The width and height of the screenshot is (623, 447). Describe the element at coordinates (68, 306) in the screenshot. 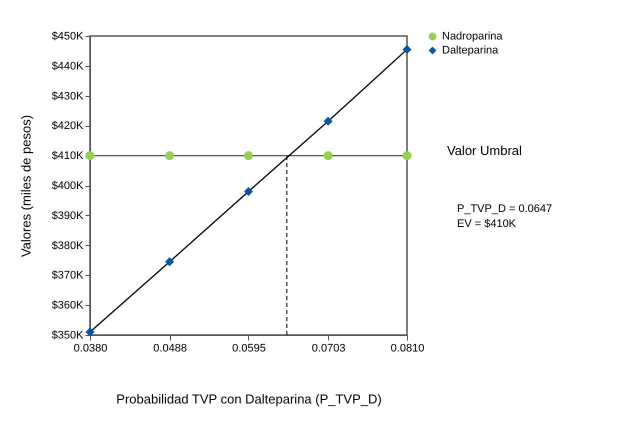

I see `y-tick-label: $360K` at that location.